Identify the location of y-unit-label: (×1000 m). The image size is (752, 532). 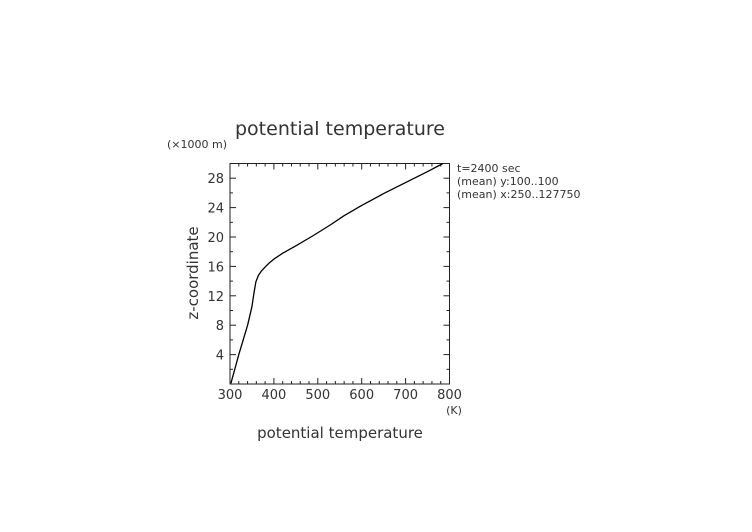
(197, 144).